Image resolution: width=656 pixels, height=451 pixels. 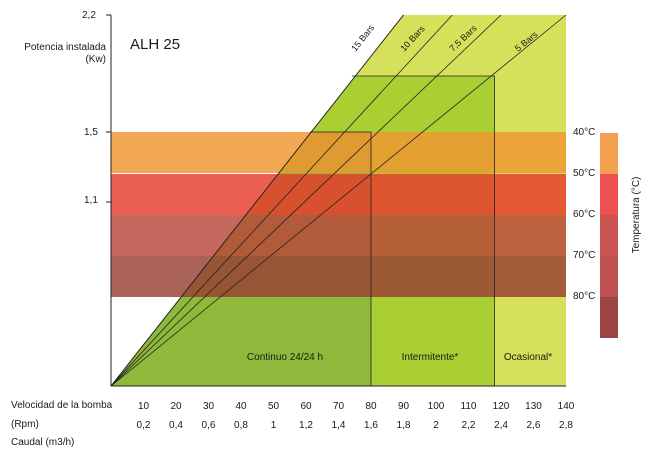 I want to click on x-tick-flow-label: 2,4, so click(x=501, y=425).